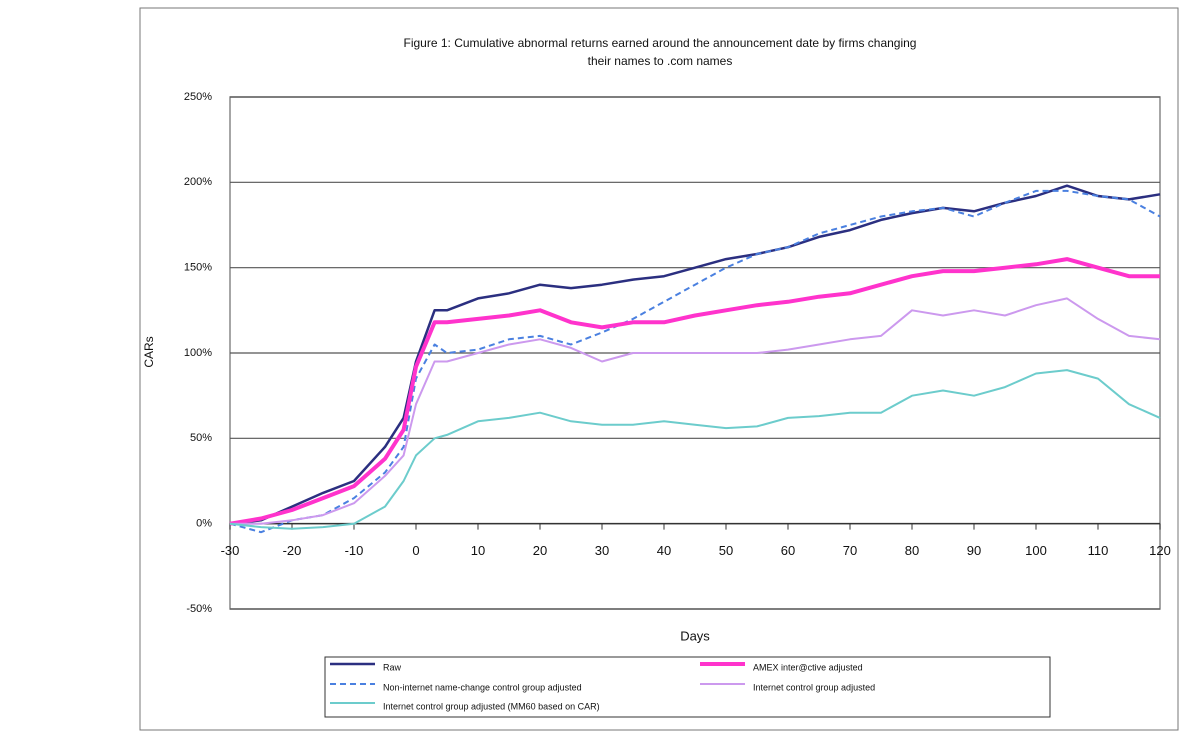  I want to click on x-tick-label: 40, so click(664, 550).